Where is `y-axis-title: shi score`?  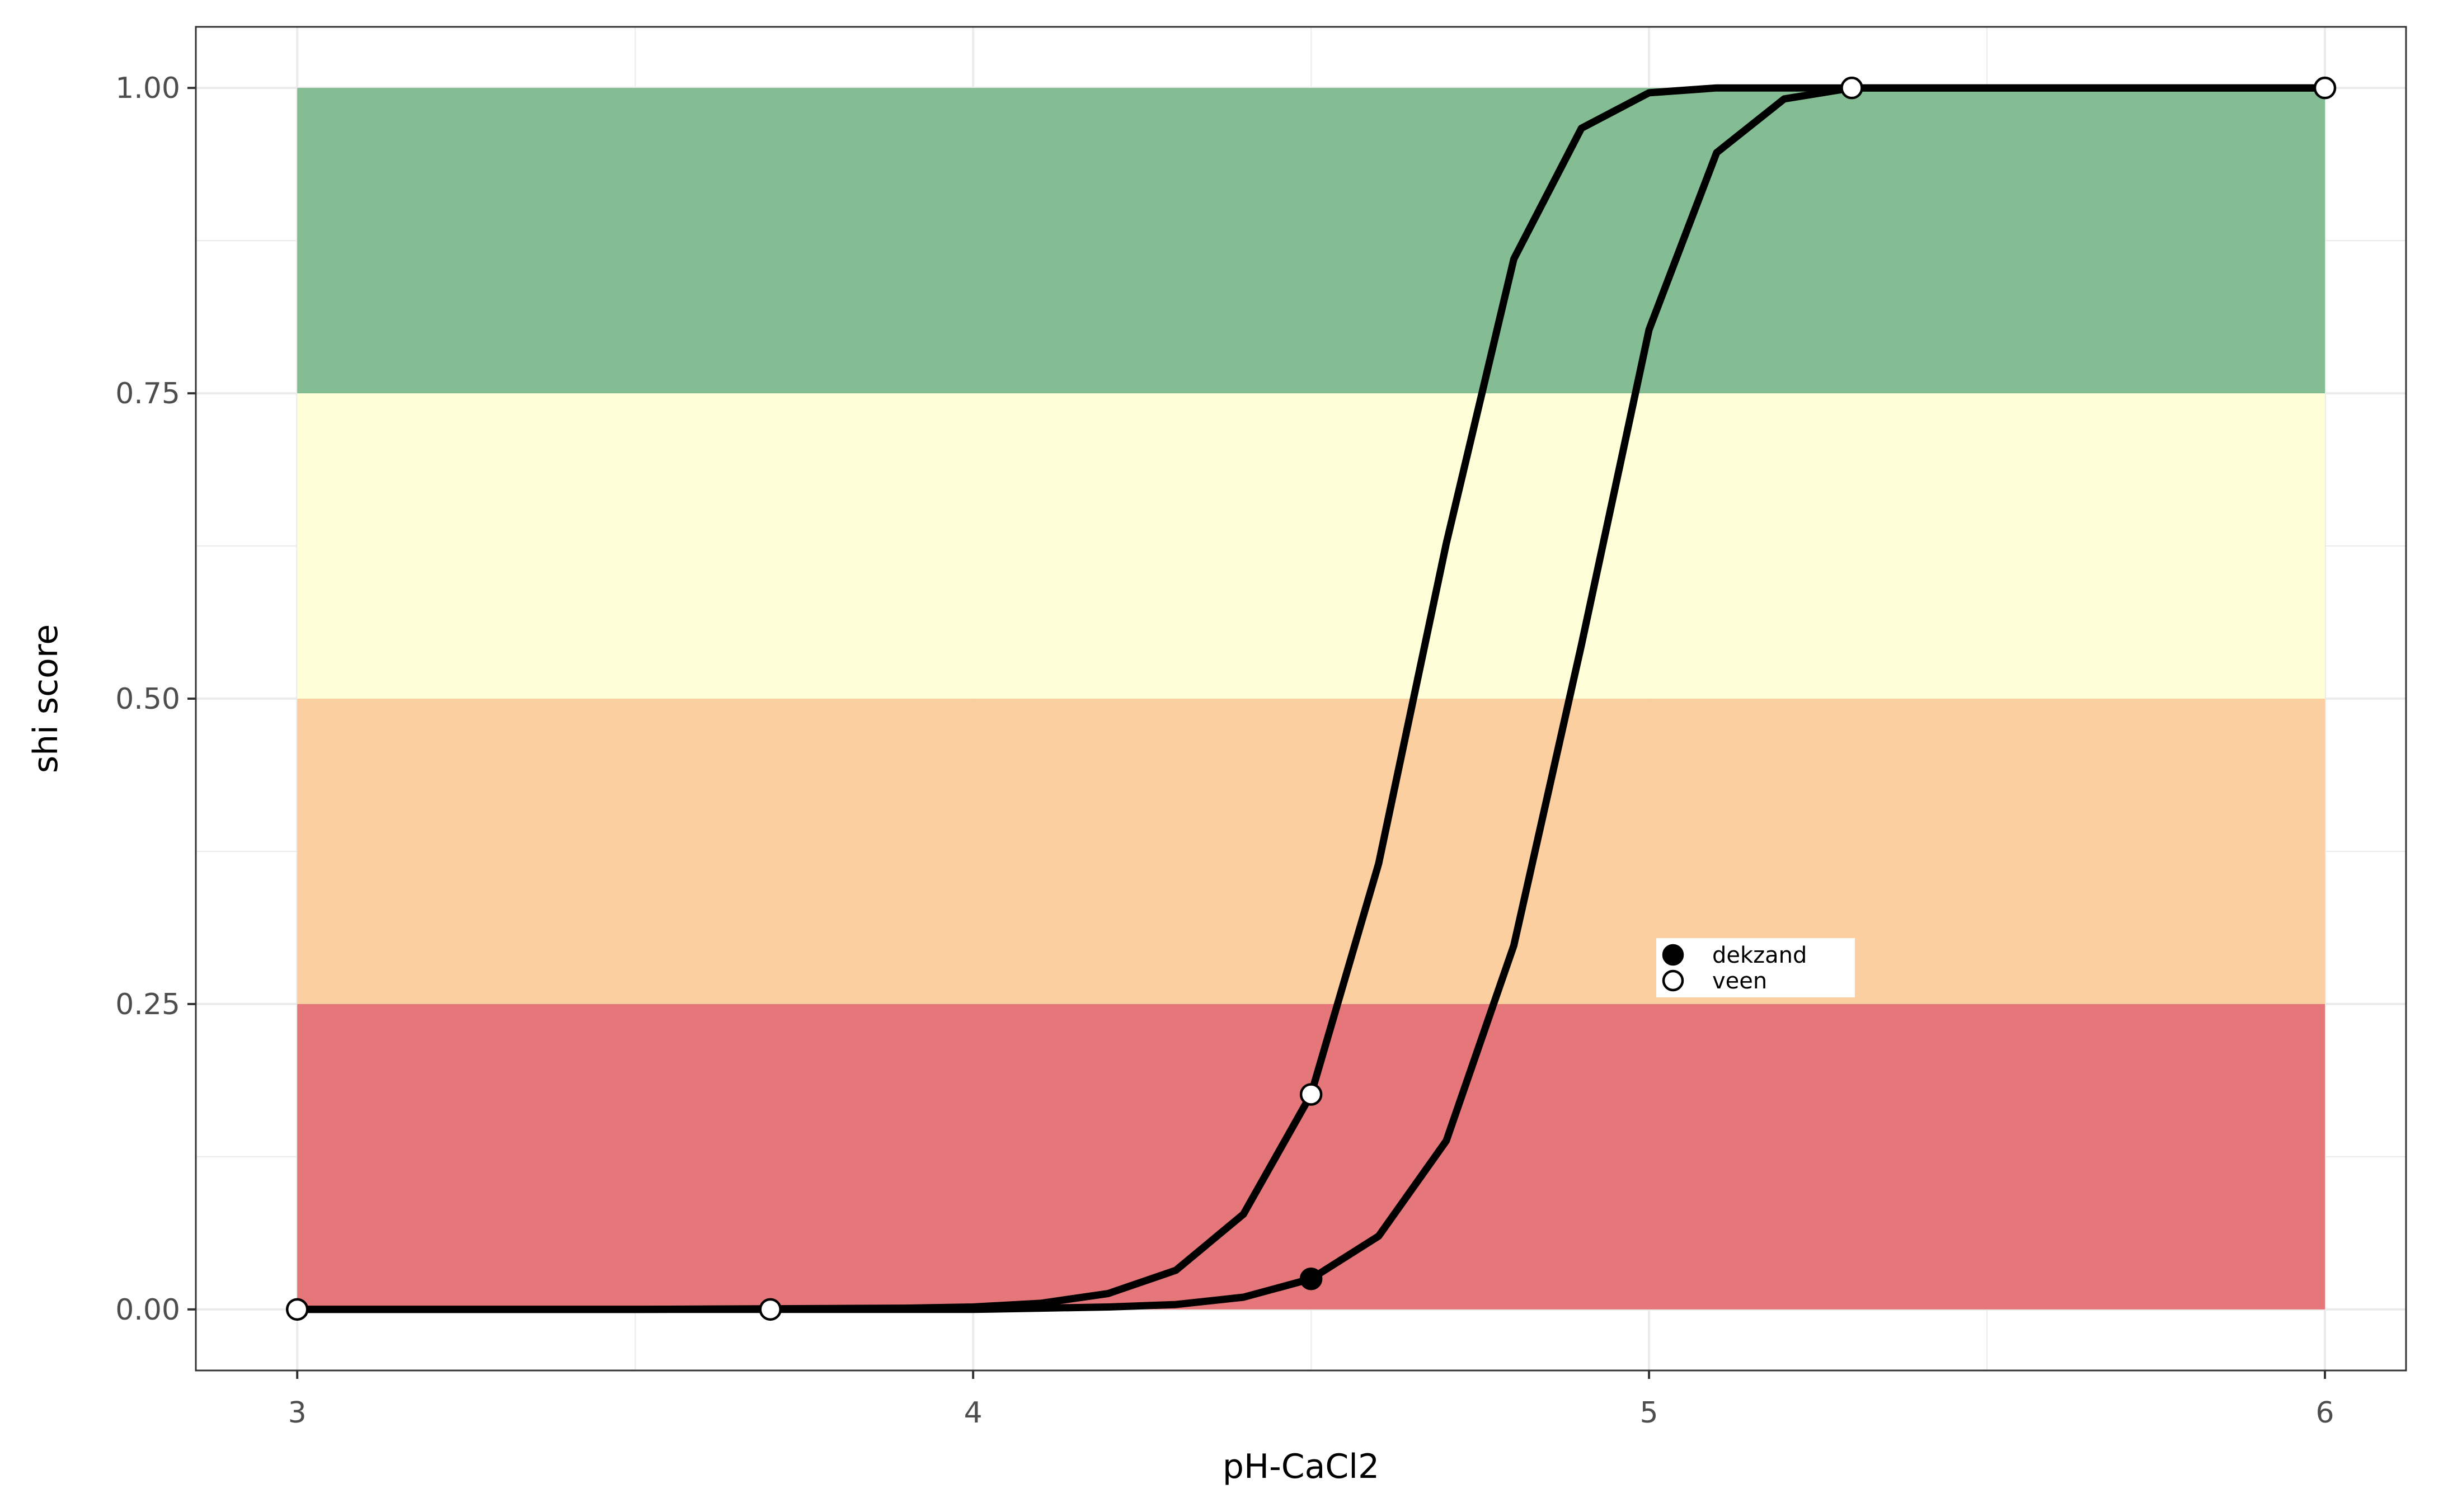
y-axis-title: shi score is located at coordinates (45, 699).